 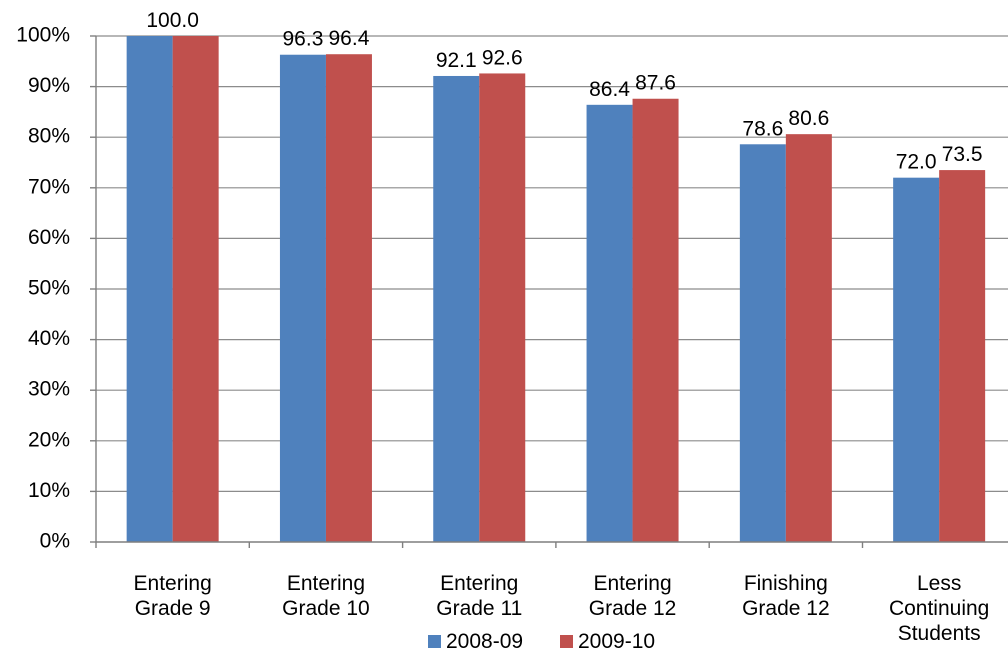 What do you see at coordinates (49, 389) in the screenshot?
I see `y-tick-label: 30%` at bounding box center [49, 389].